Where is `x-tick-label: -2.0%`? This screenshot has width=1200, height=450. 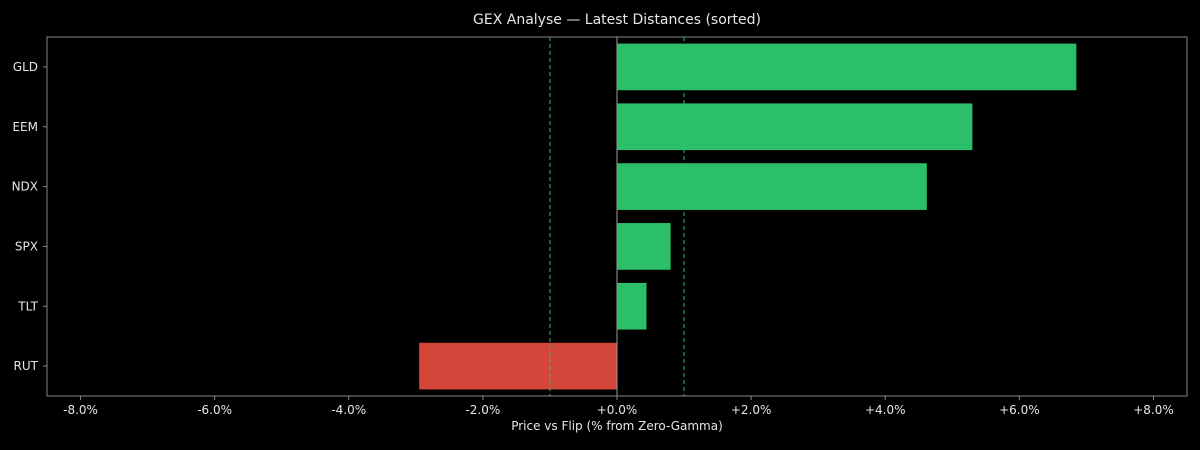
x-tick-label: -2.0% is located at coordinates (482, 410).